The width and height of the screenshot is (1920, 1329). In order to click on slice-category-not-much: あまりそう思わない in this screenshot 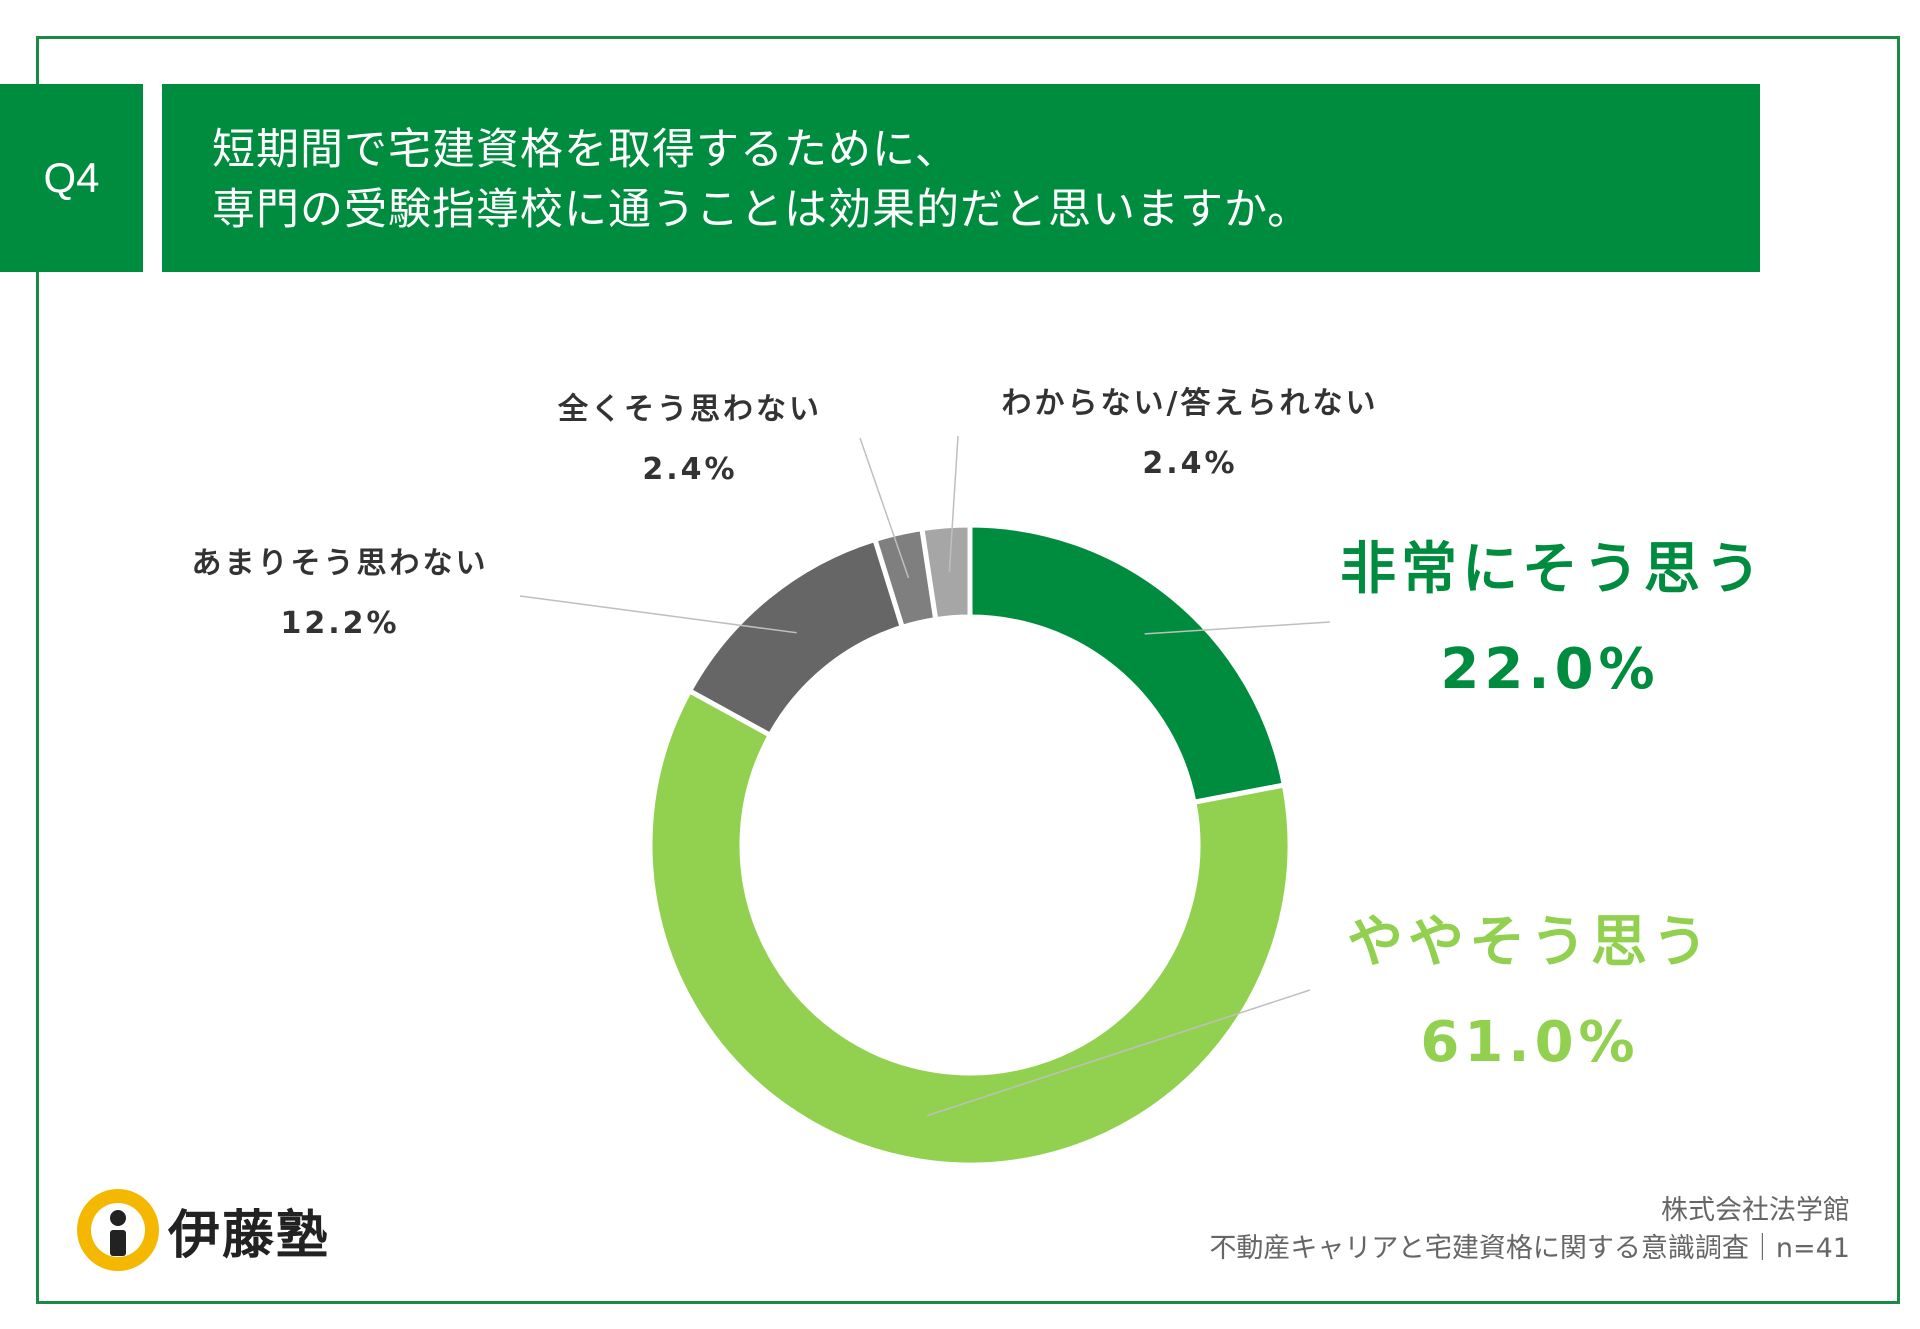, I will do `click(340, 563)`.